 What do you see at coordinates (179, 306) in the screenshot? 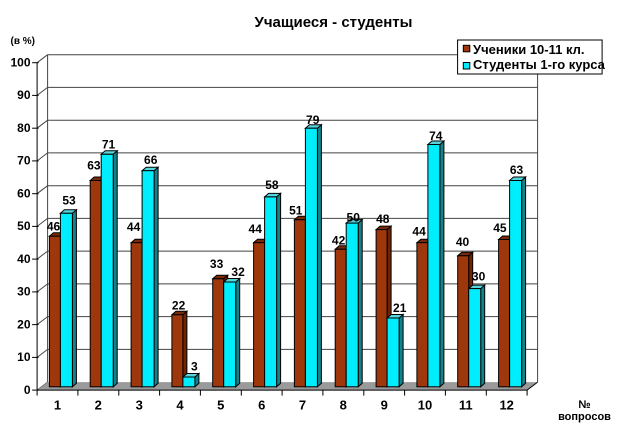
I see `svg-text: 22` at bounding box center [179, 306].